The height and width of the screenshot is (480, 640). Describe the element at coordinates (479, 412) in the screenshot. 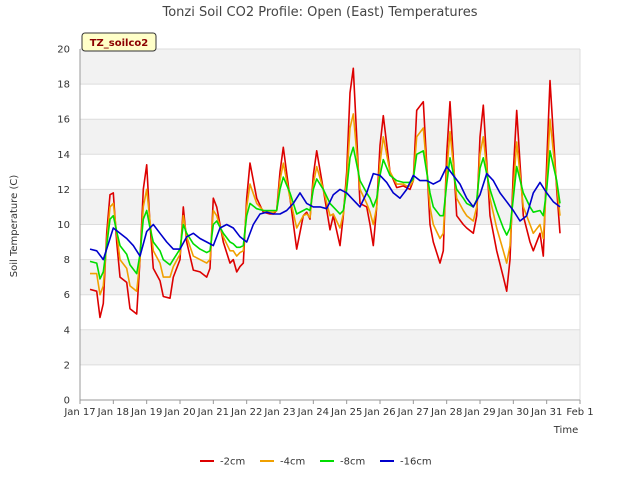

I see `x-tick-label: Jan 29` at that location.